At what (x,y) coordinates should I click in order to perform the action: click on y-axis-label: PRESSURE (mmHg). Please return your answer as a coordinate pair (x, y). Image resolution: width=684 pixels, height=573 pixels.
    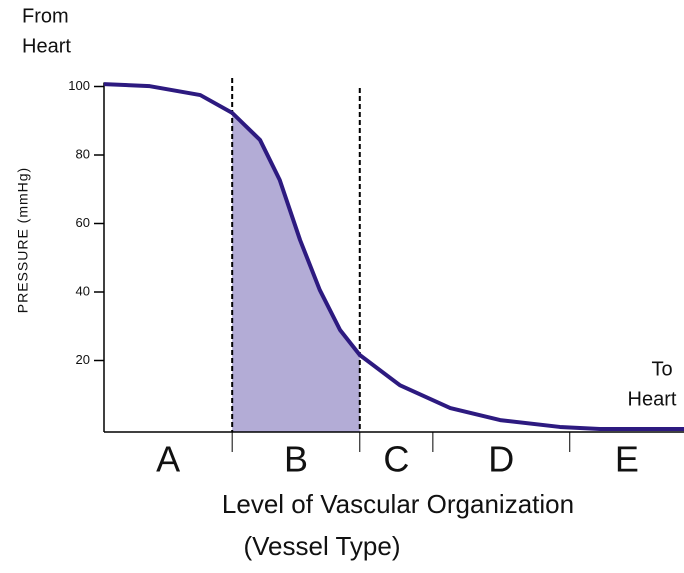
    Looking at the image, I should click on (23, 240).